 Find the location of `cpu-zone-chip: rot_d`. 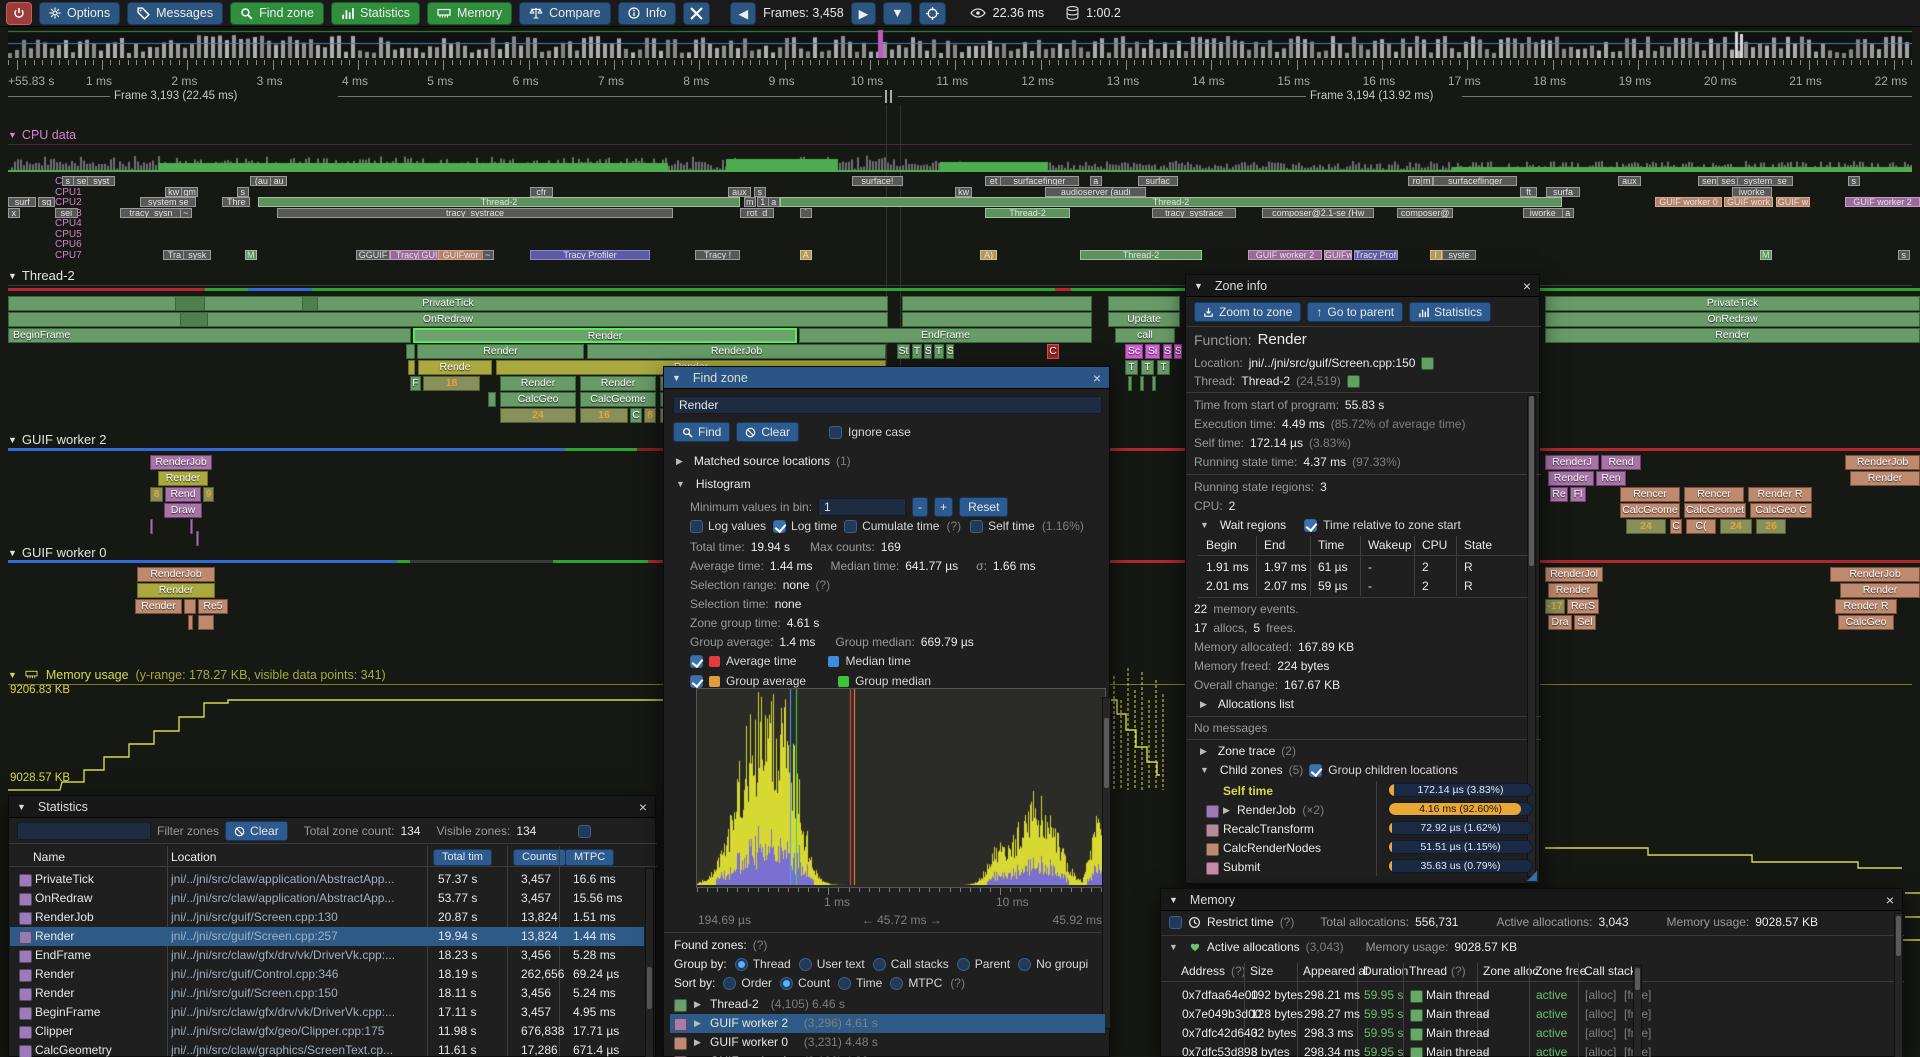

cpu-zone-chip: rot_d is located at coordinates (757, 213).